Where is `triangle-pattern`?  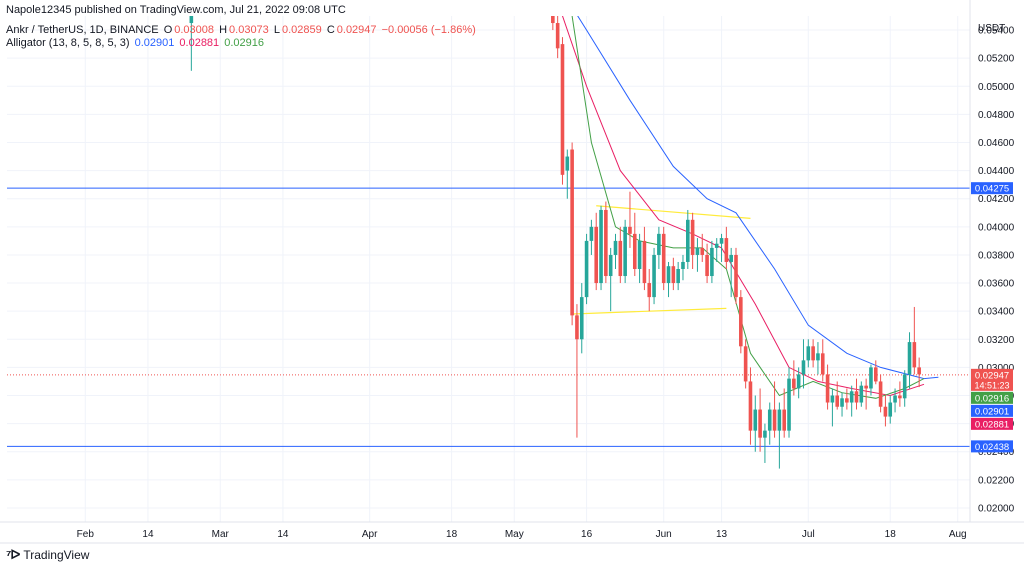 triangle-pattern is located at coordinates (661, 260).